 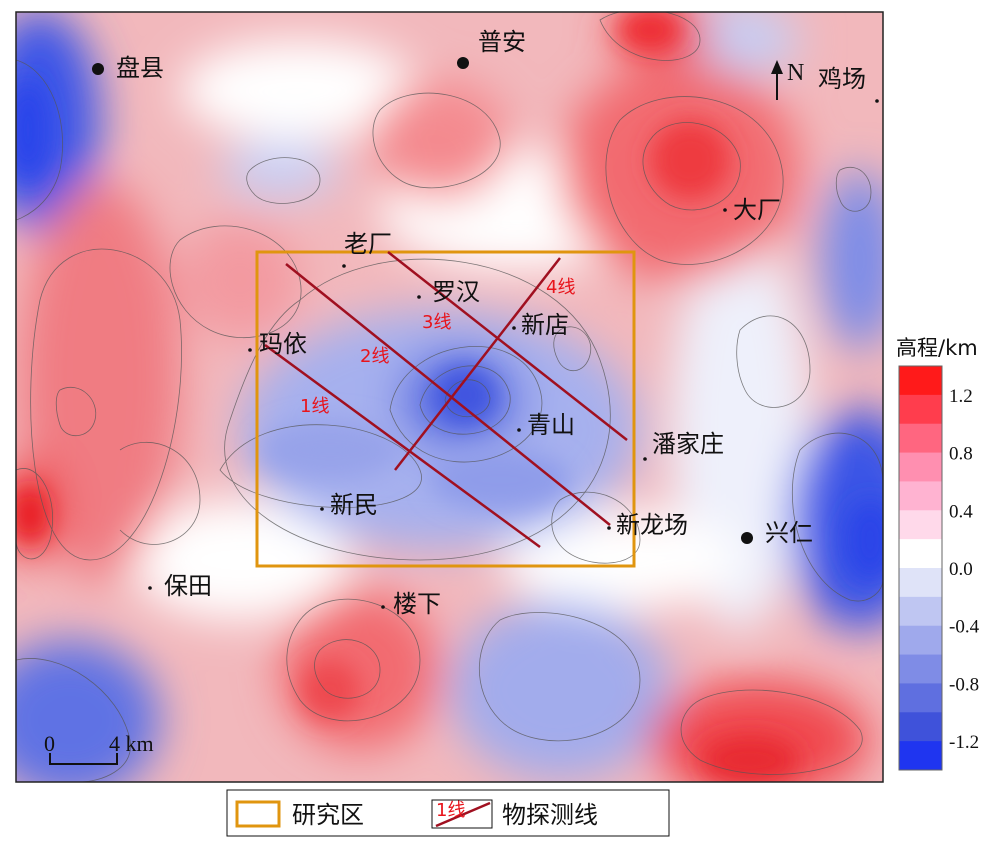 What do you see at coordinates (842, 79) in the screenshot?
I see `place-label-jichang: 鸡场` at bounding box center [842, 79].